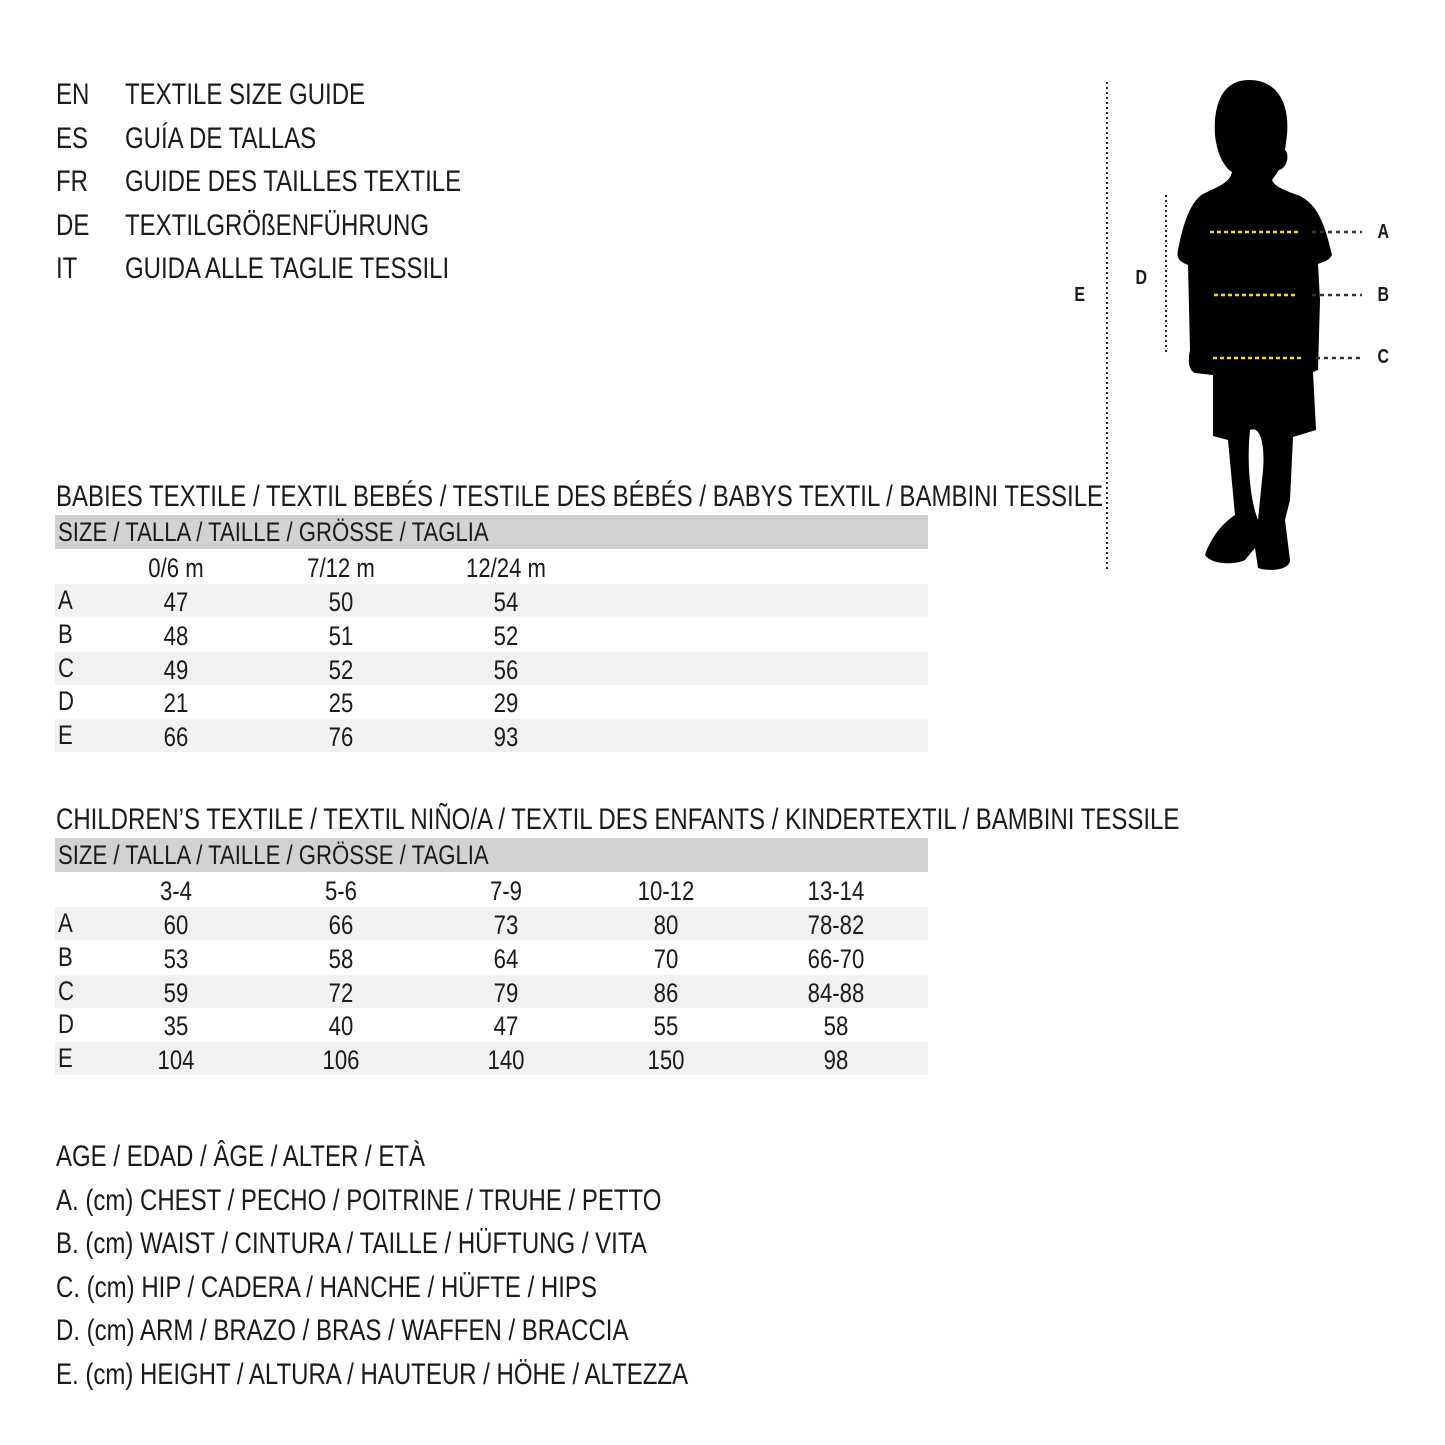 The height and width of the screenshot is (1445, 1445). Describe the element at coordinates (176, 925) in the screenshot. I see `table-cell: 60` at that location.